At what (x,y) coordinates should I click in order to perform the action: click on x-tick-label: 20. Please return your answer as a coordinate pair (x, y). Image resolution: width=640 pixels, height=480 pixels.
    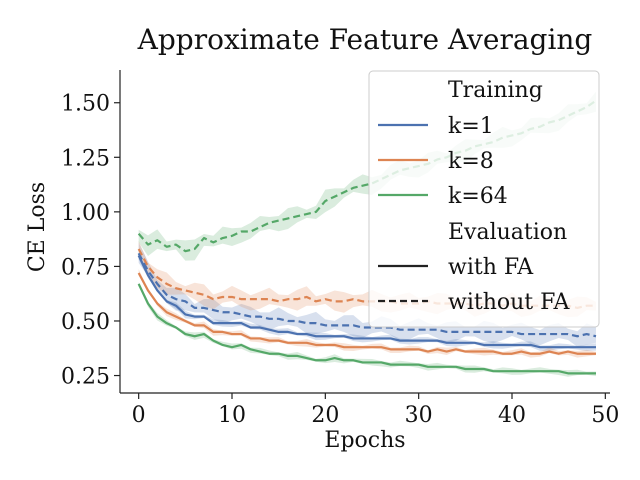
    Looking at the image, I should click on (325, 415).